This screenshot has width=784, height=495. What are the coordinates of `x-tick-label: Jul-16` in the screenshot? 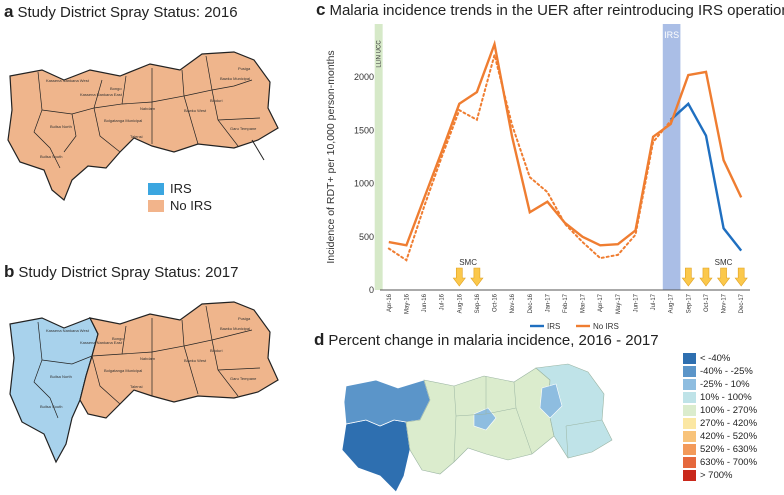 It's located at (443, 301).